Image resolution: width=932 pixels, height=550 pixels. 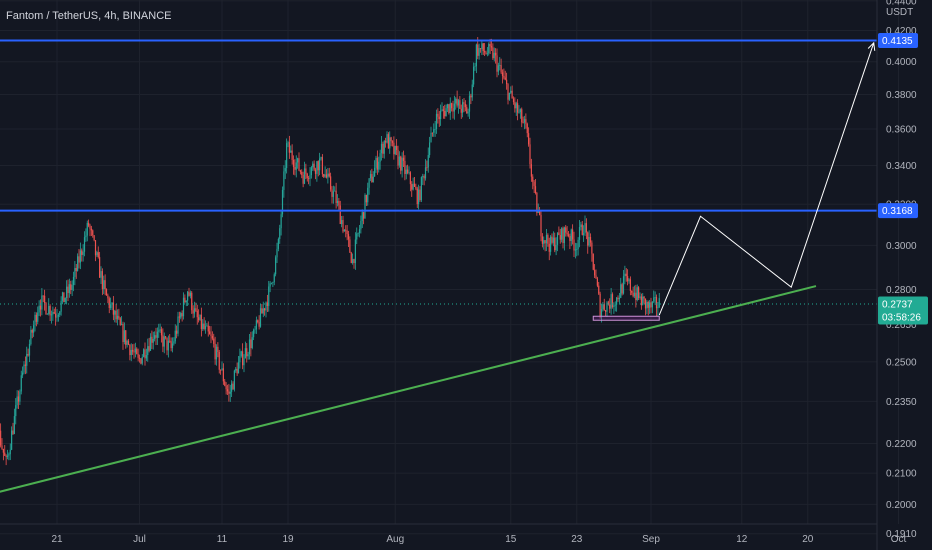 What do you see at coordinates (898, 211) in the screenshot?
I see `resistance-price-tag` at bounding box center [898, 211].